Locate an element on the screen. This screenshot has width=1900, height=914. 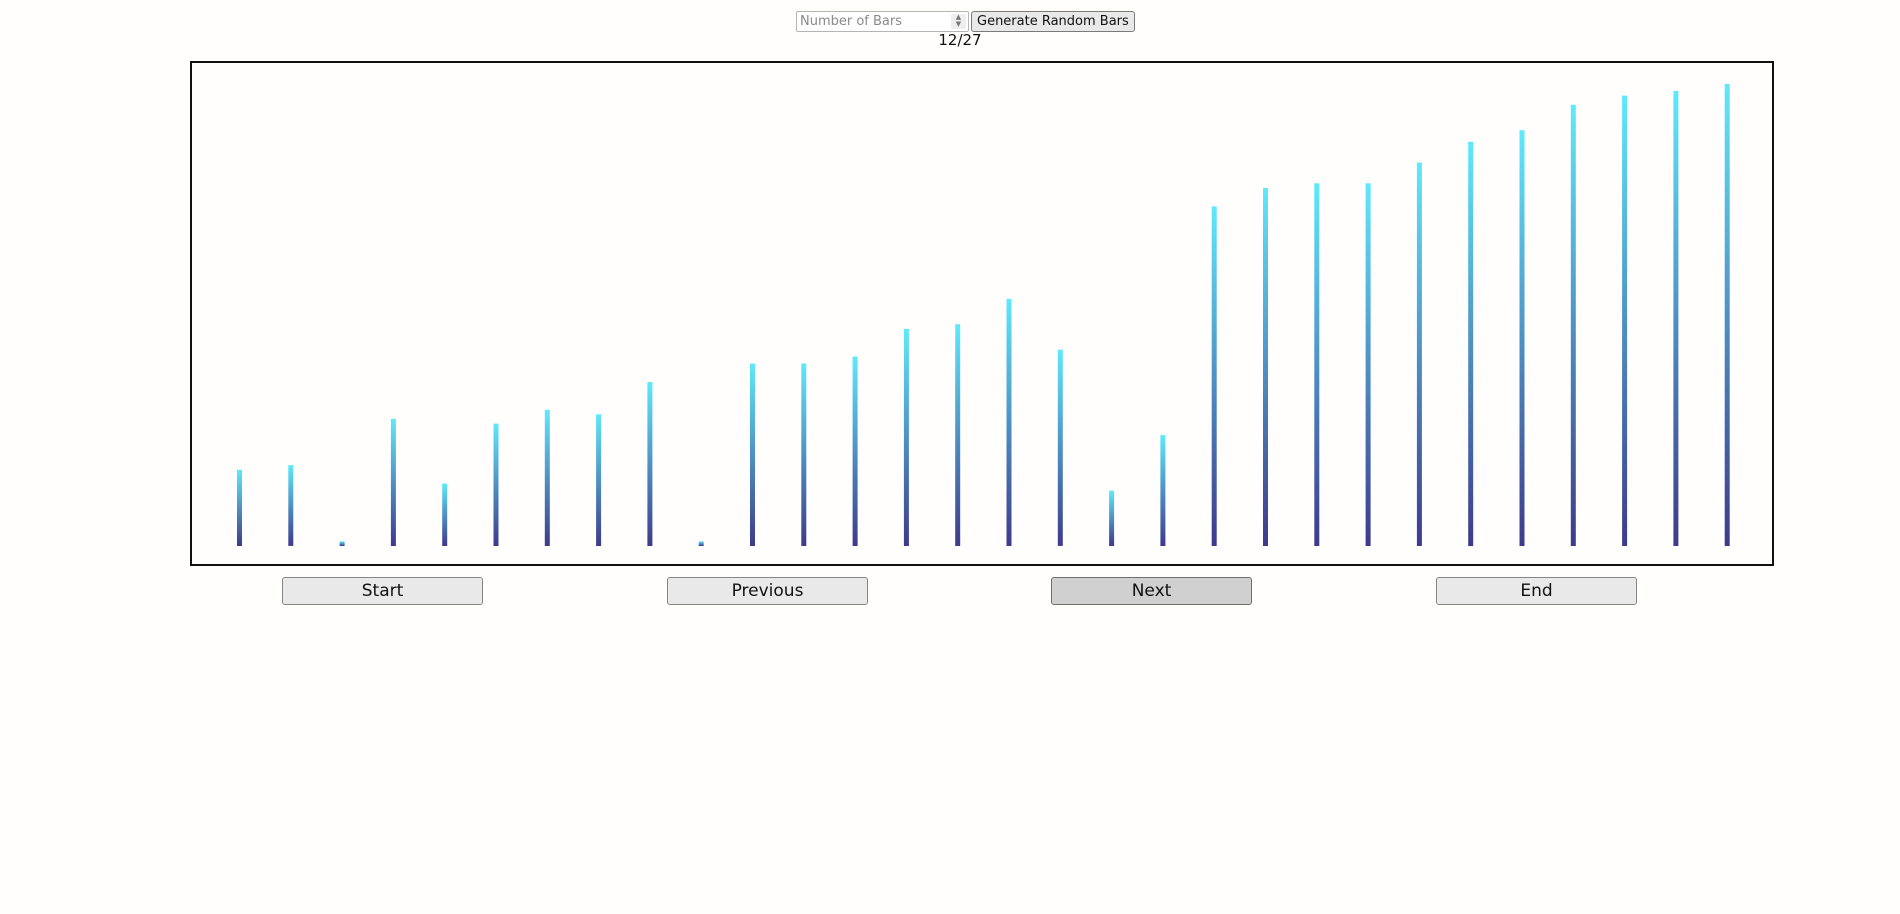
end-button: End is located at coordinates (1536, 591).